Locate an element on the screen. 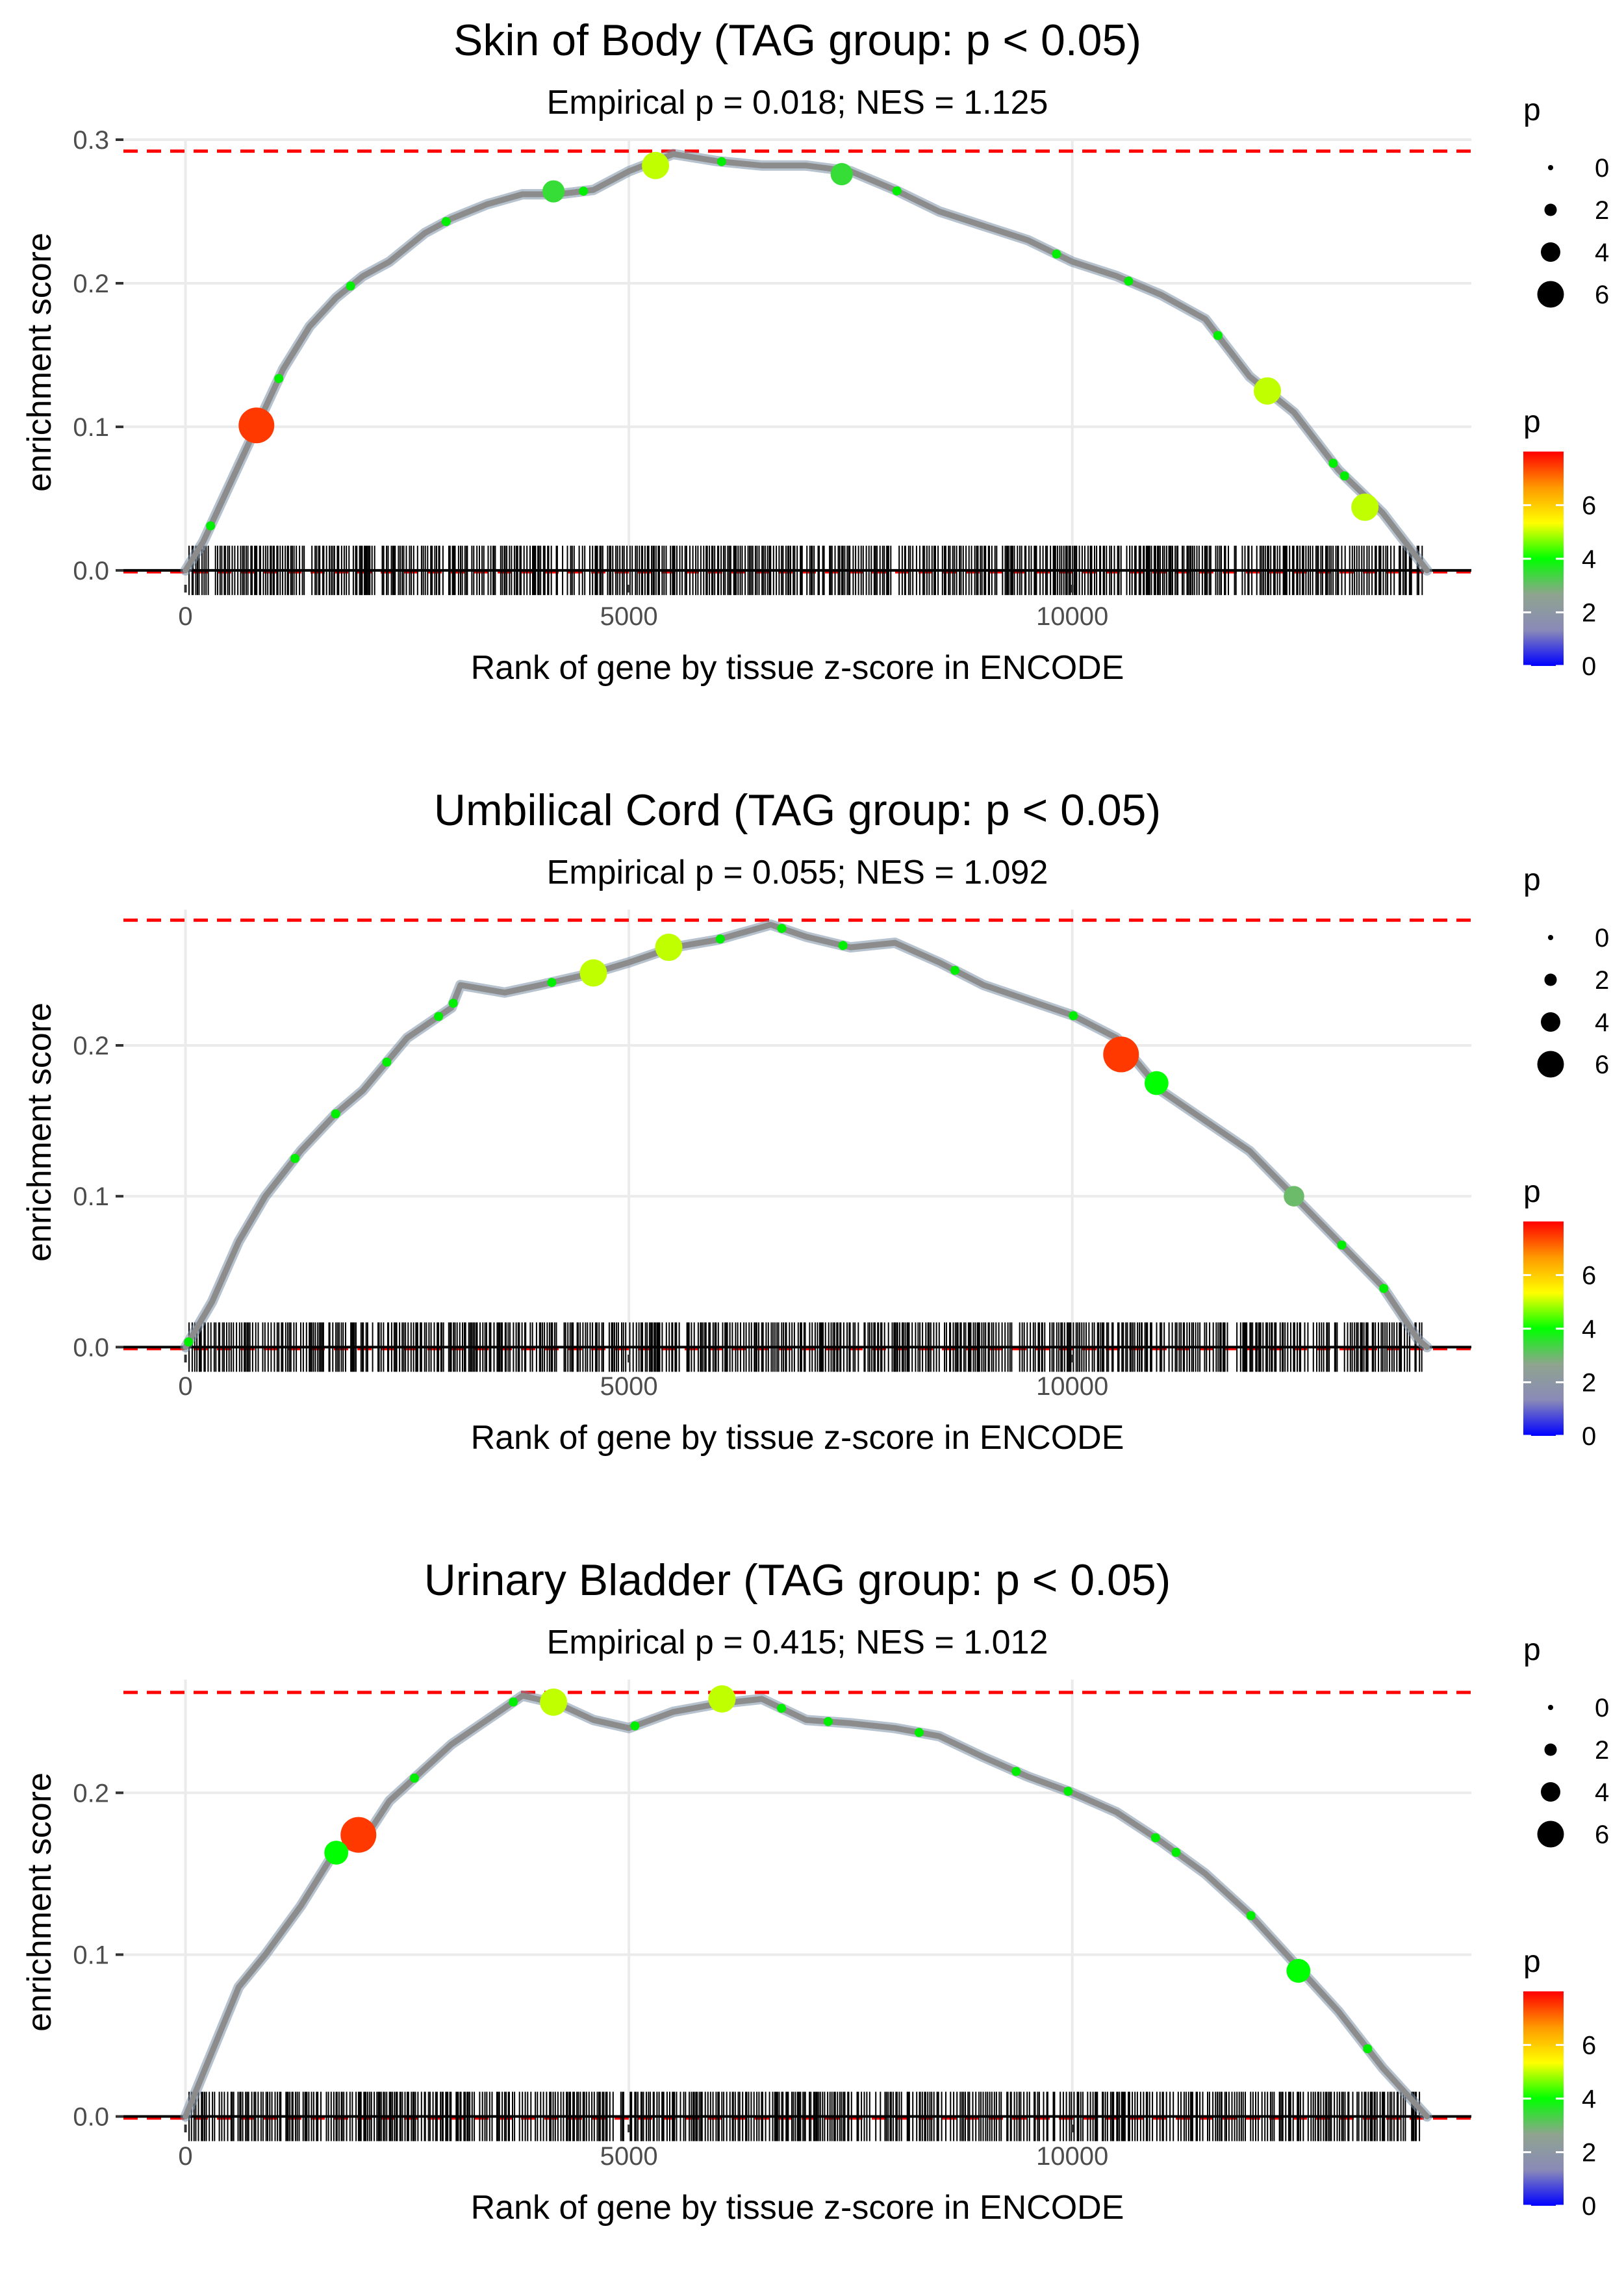  chart-title: Umbilical Cord (TAG group: p < 0.05) is located at coordinates (797, 810).